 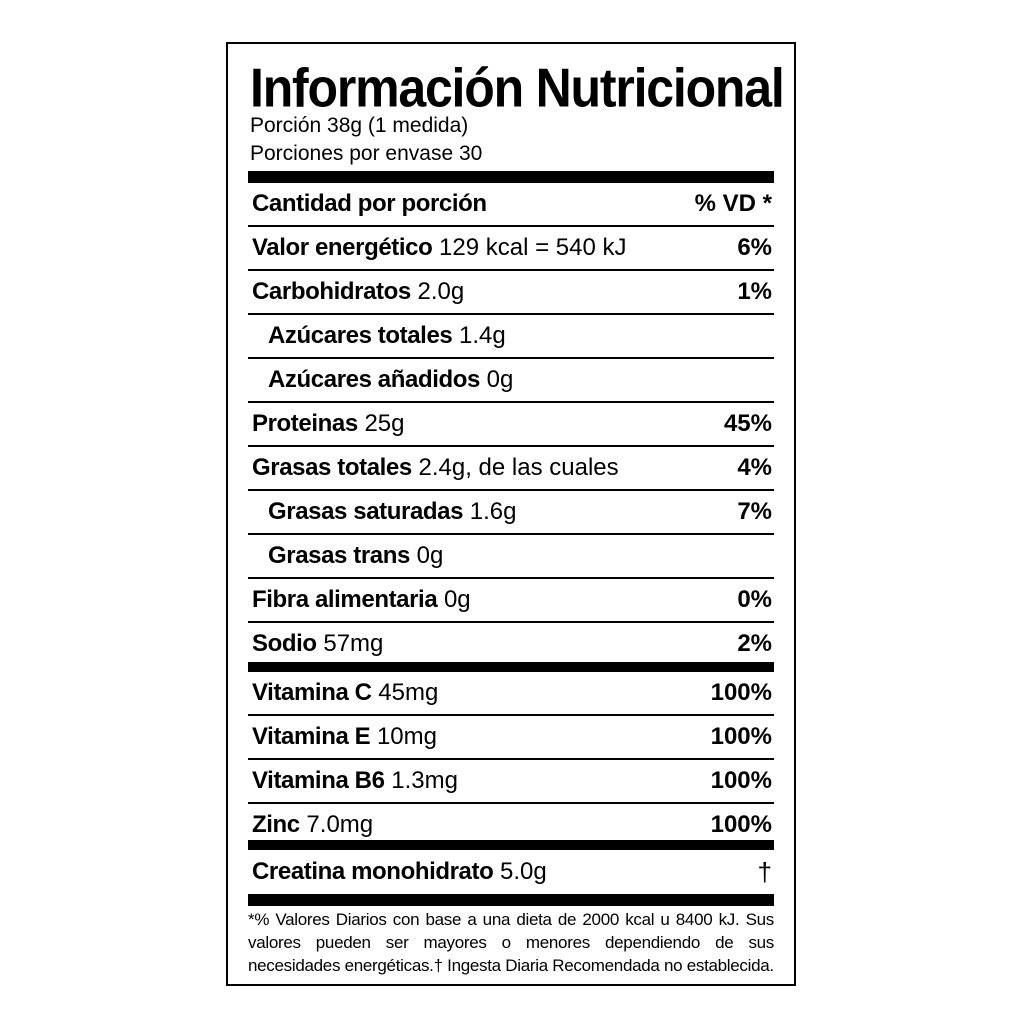 I want to click on nutrient-row: Grasas trans 0g, so click(x=511, y=556).